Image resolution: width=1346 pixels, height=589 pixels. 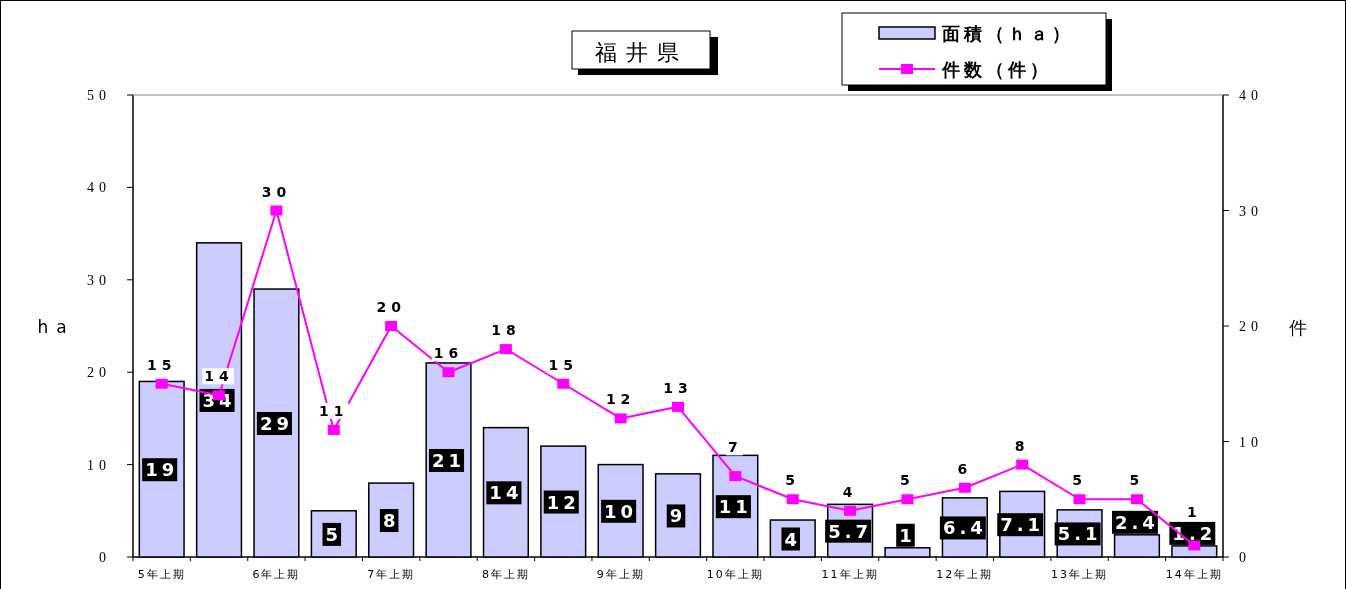 I want to click on x-tick-label: 11年上期, so click(x=850, y=574).